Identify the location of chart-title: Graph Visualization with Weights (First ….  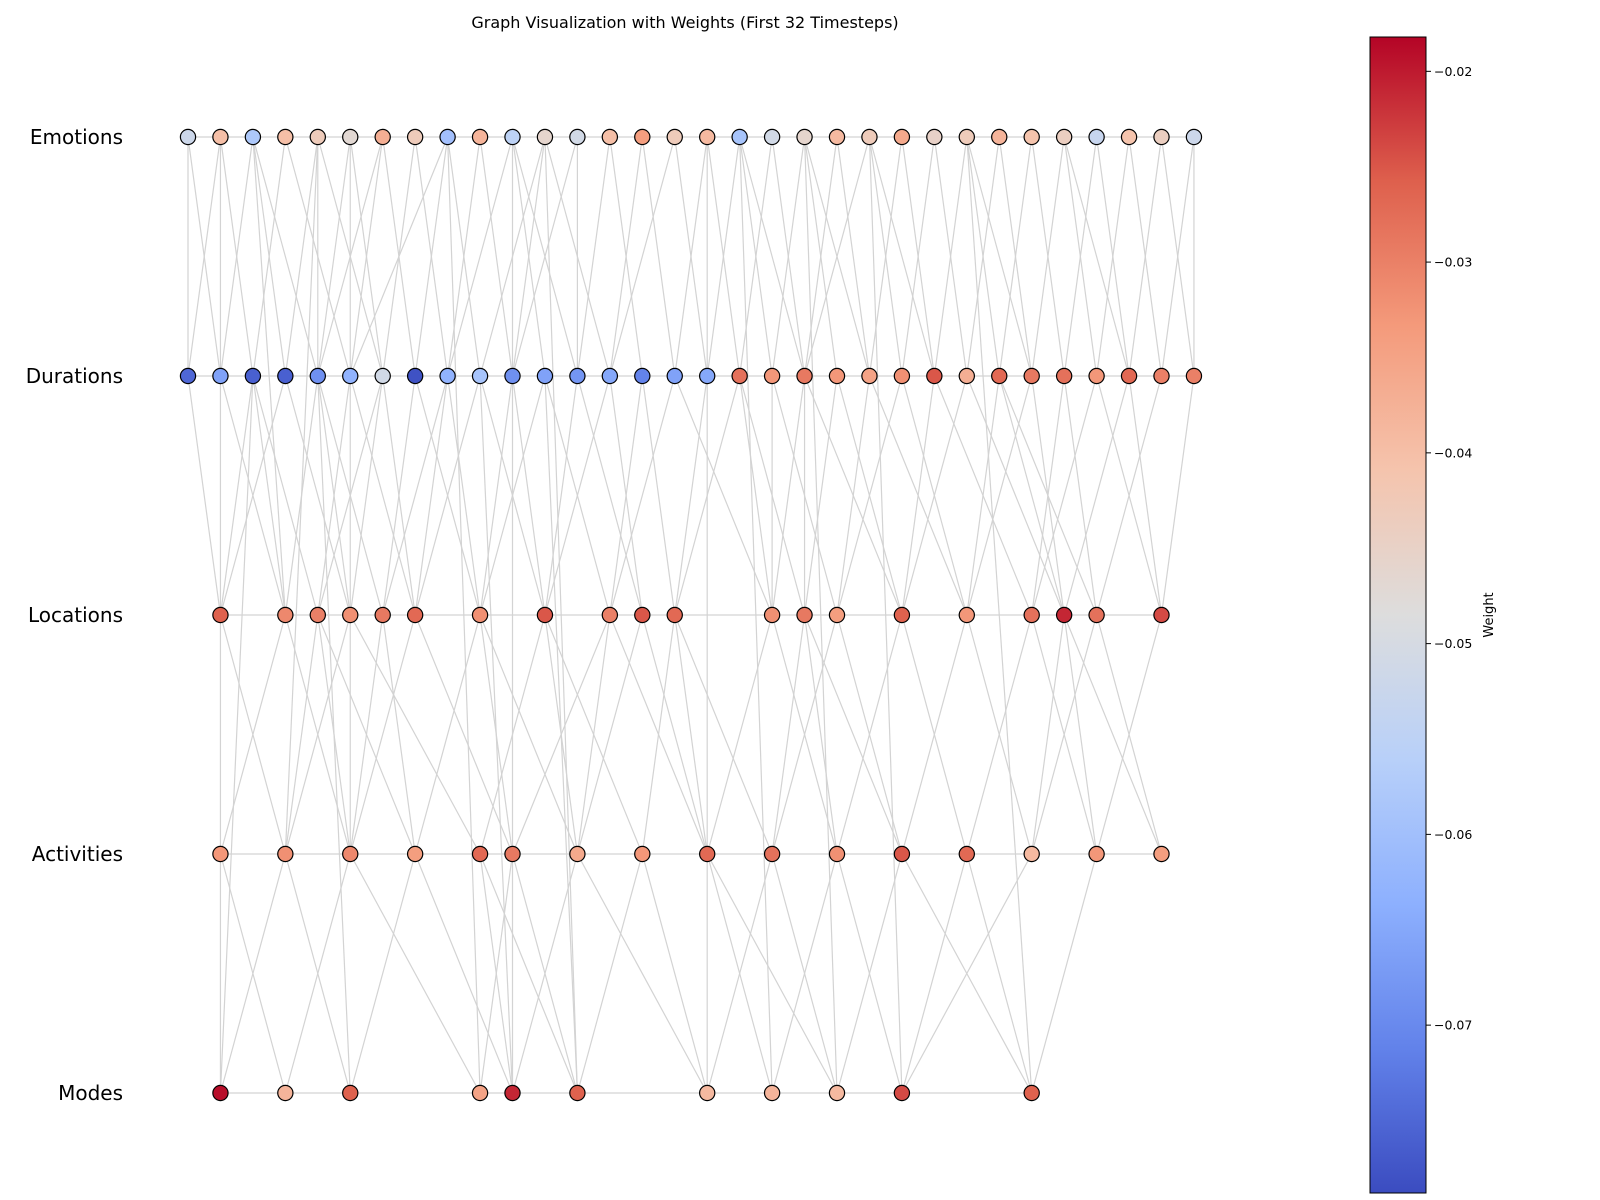
(684, 22).